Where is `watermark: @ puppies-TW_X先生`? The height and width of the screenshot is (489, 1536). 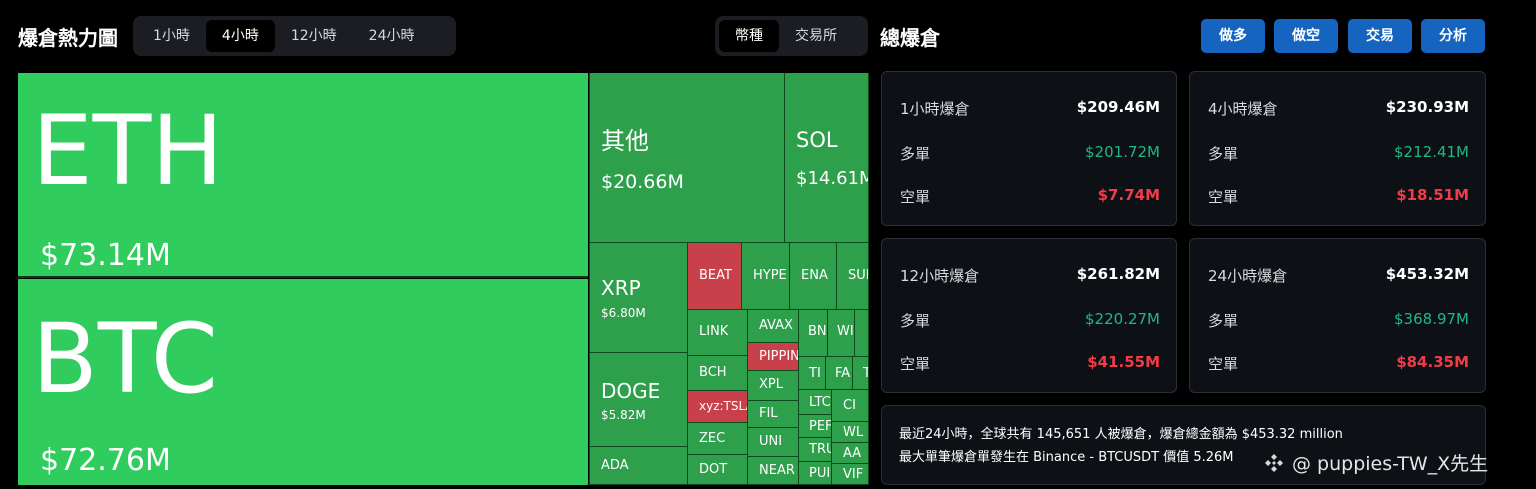
watermark: @ puppies-TW_X先生 is located at coordinates (1375, 462).